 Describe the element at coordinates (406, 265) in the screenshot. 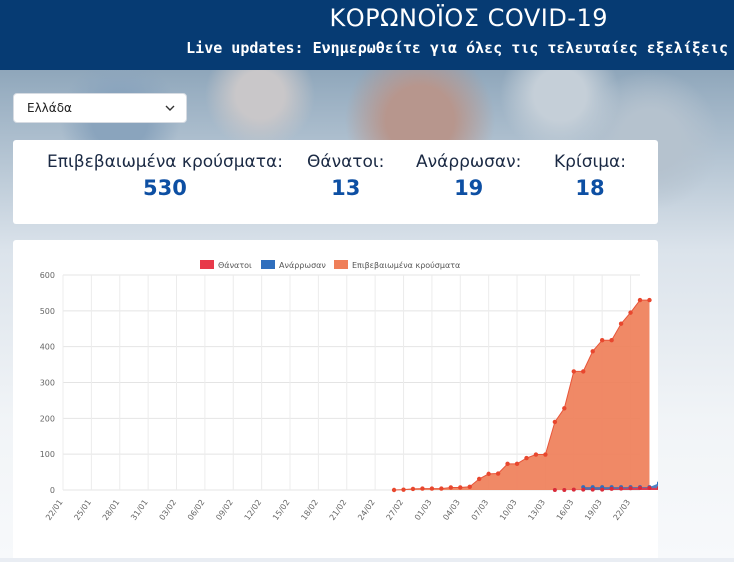

I see `legend-label: Επιβεβαιωμένα κρούσματα` at that location.